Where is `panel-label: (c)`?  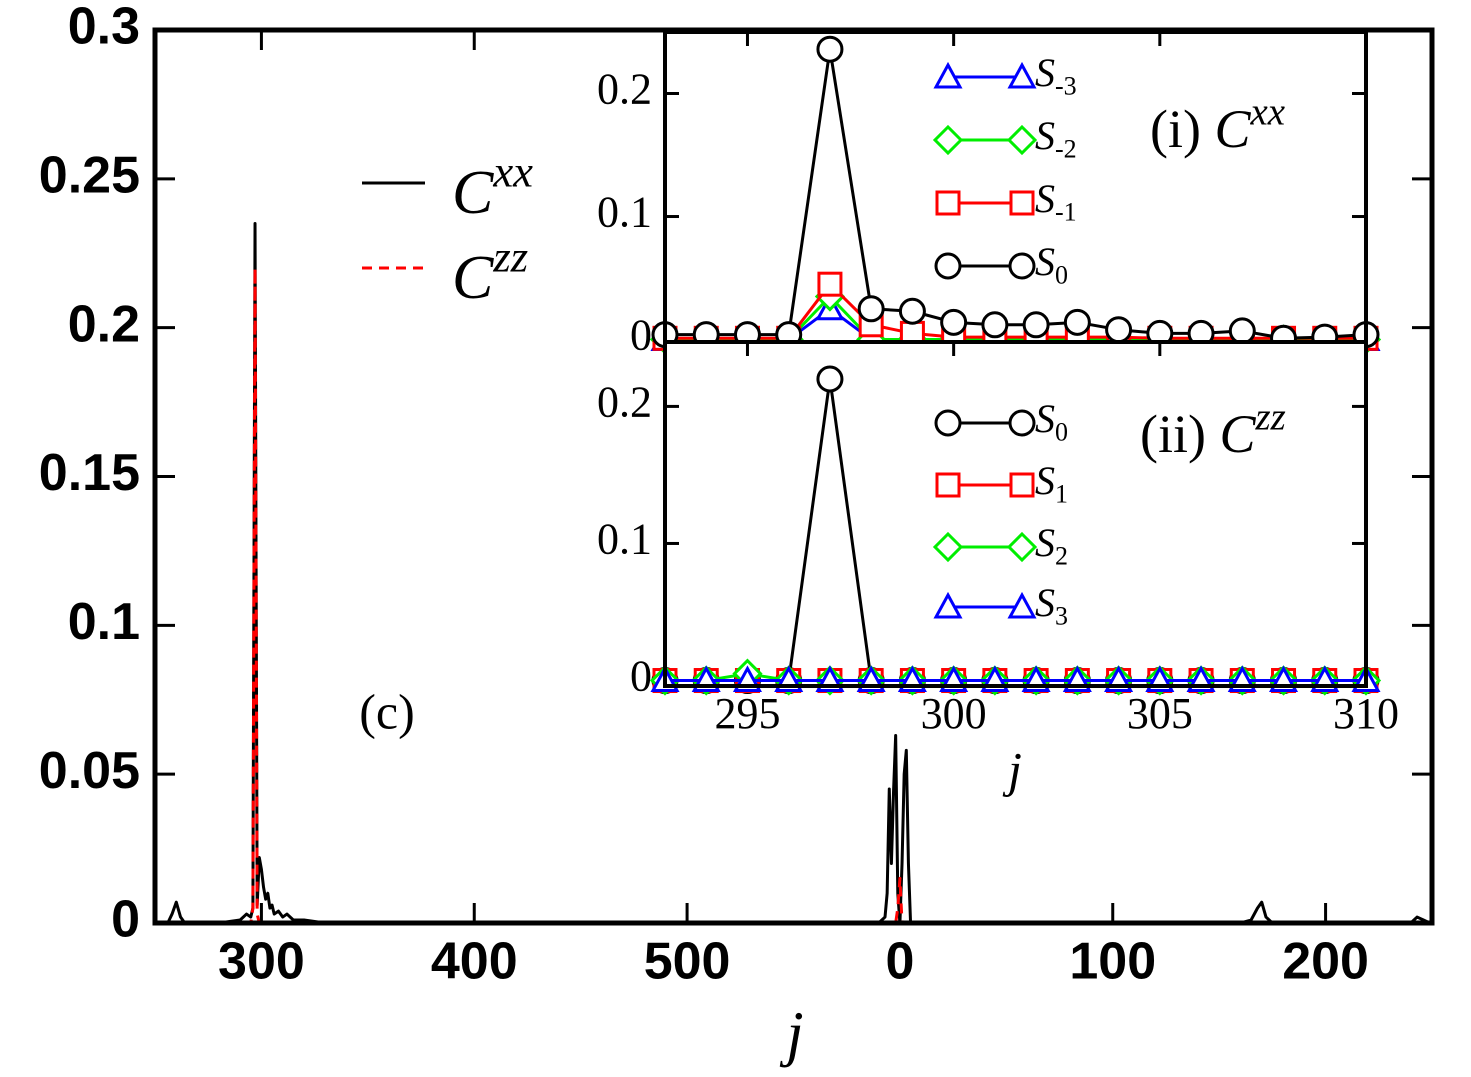
panel-label: (c) is located at coordinates (387, 711).